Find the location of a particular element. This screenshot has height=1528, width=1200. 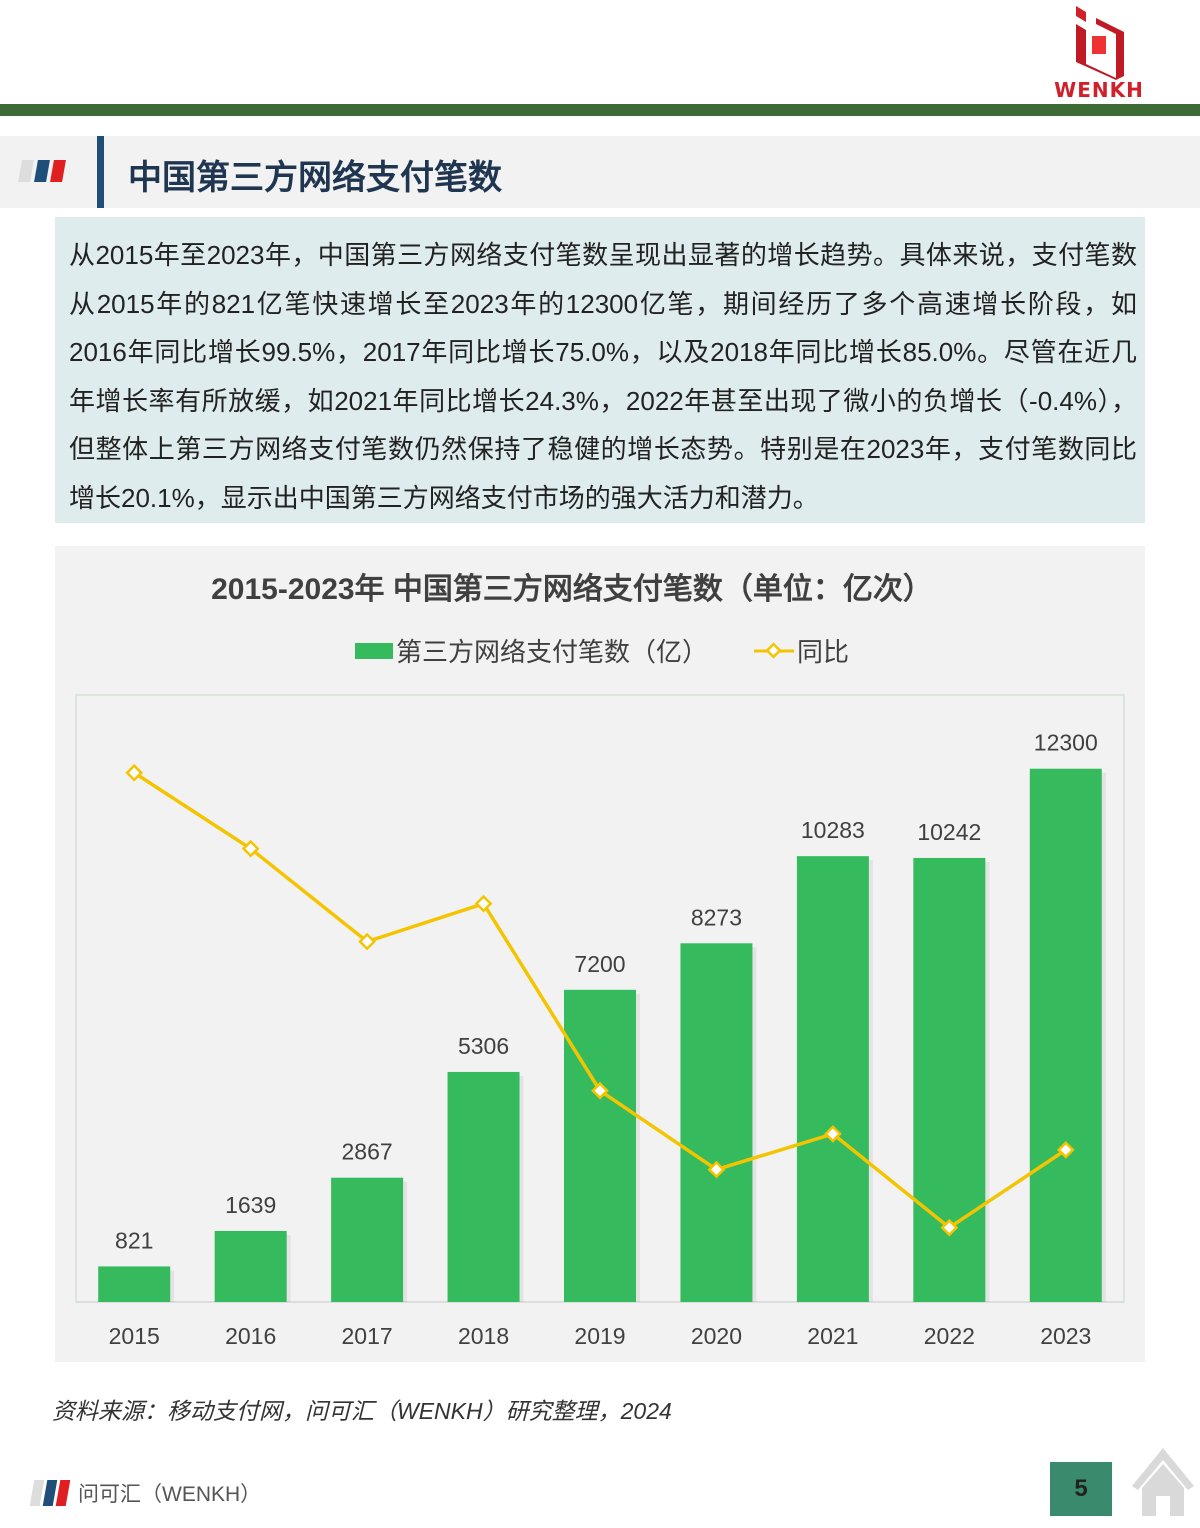

x-tick-label: 2019 is located at coordinates (599, 1336).